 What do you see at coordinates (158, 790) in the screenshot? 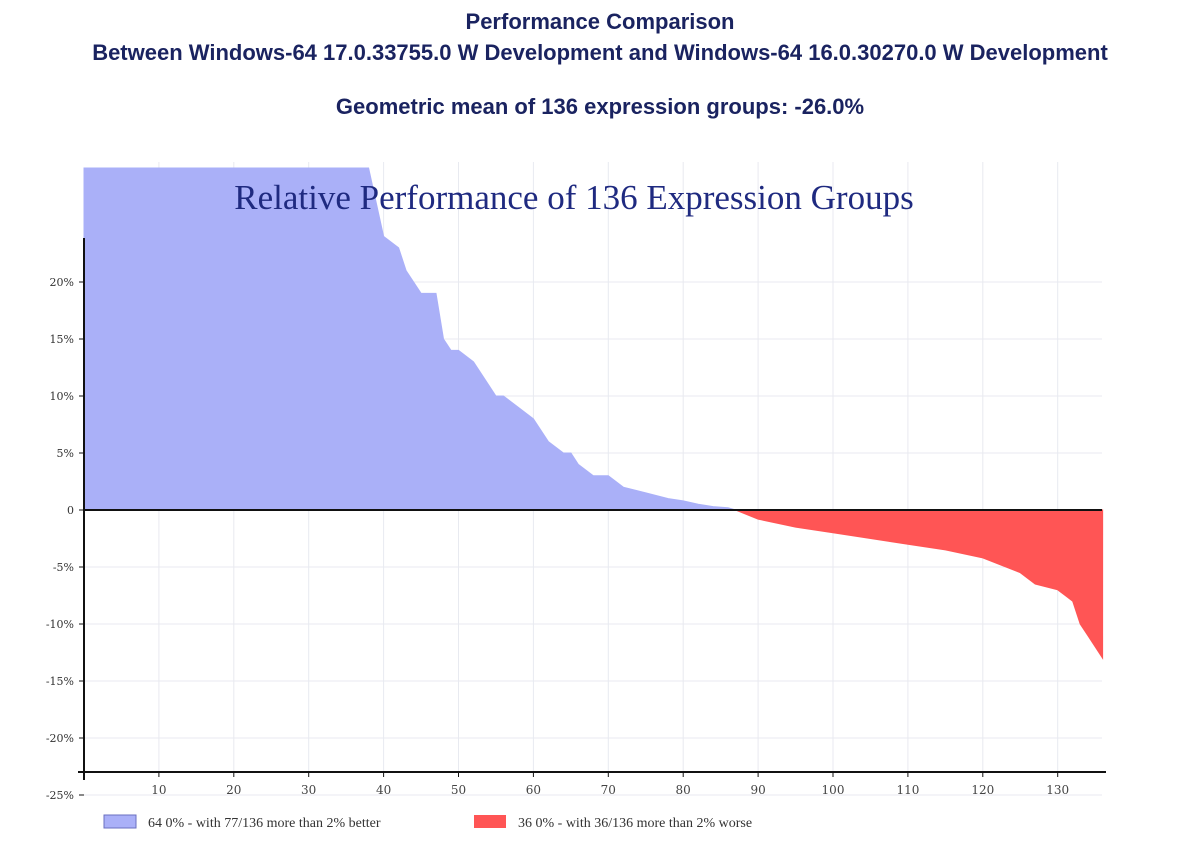
I see `x-tick-label: 10` at bounding box center [158, 790].